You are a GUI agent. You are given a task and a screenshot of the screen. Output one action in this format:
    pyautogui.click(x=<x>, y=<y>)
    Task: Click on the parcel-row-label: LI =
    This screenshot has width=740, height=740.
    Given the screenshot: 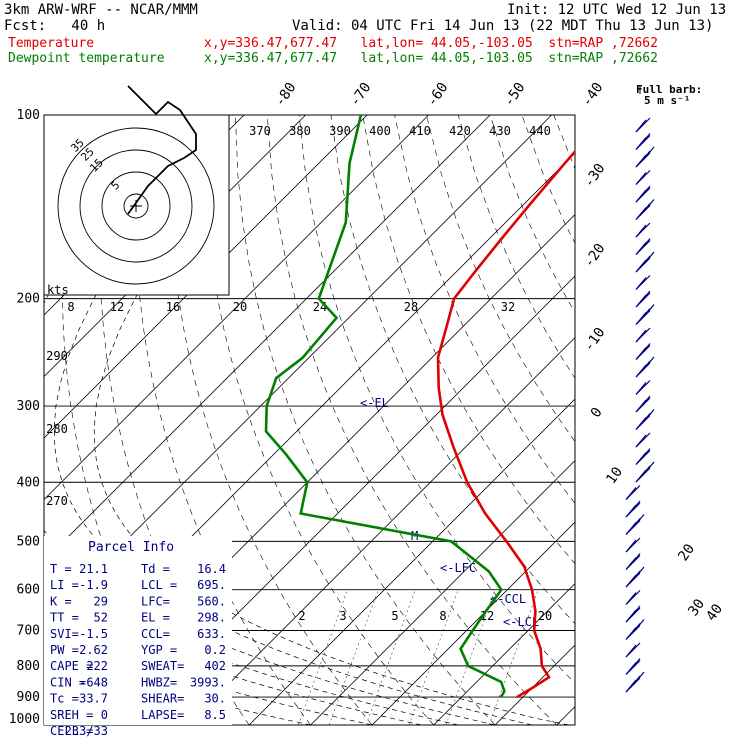 What is the action you would take?
    pyautogui.click(x=64, y=585)
    